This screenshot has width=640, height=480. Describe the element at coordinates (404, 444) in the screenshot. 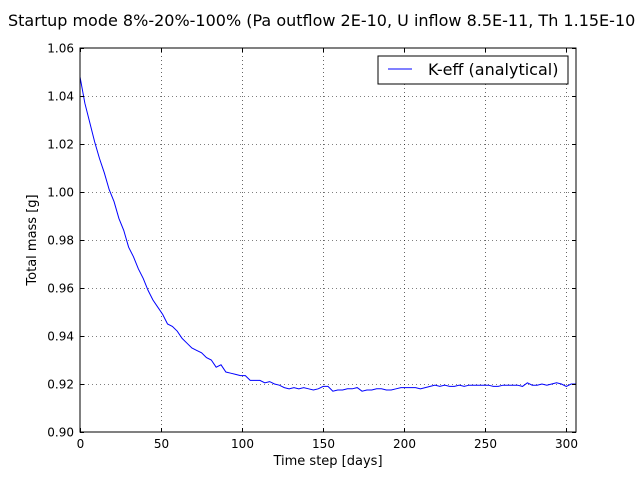

I see `x-tick-label: 200` at that location.